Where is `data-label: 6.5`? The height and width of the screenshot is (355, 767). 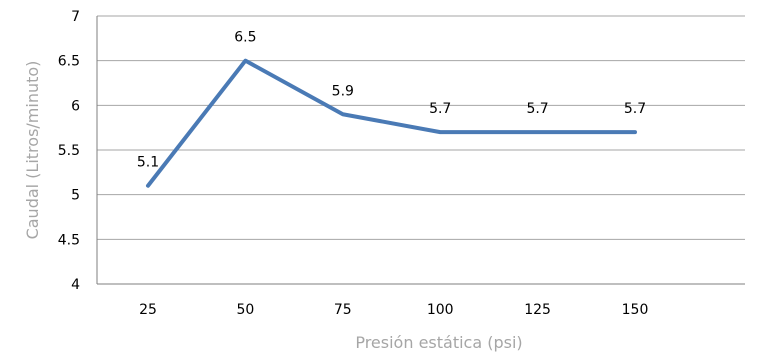 data-label: 6.5 is located at coordinates (245, 38).